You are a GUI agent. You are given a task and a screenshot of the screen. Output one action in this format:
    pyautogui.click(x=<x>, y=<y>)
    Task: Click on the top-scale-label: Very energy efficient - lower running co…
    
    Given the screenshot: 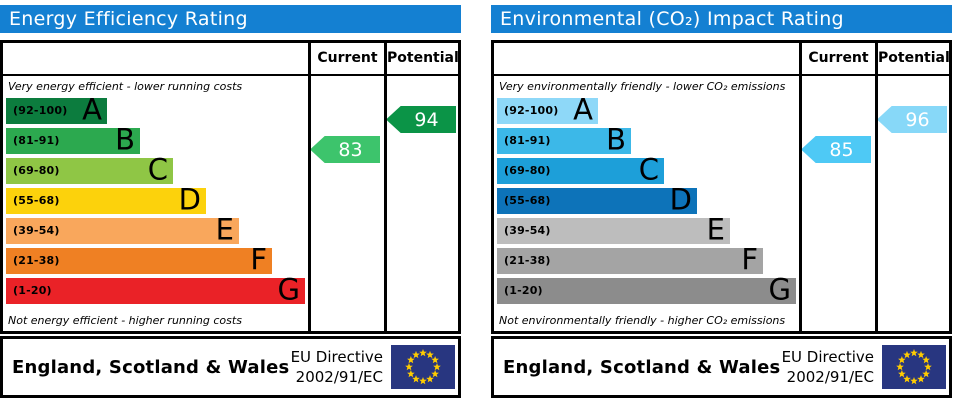 What is the action you would take?
    pyautogui.click(x=125, y=86)
    